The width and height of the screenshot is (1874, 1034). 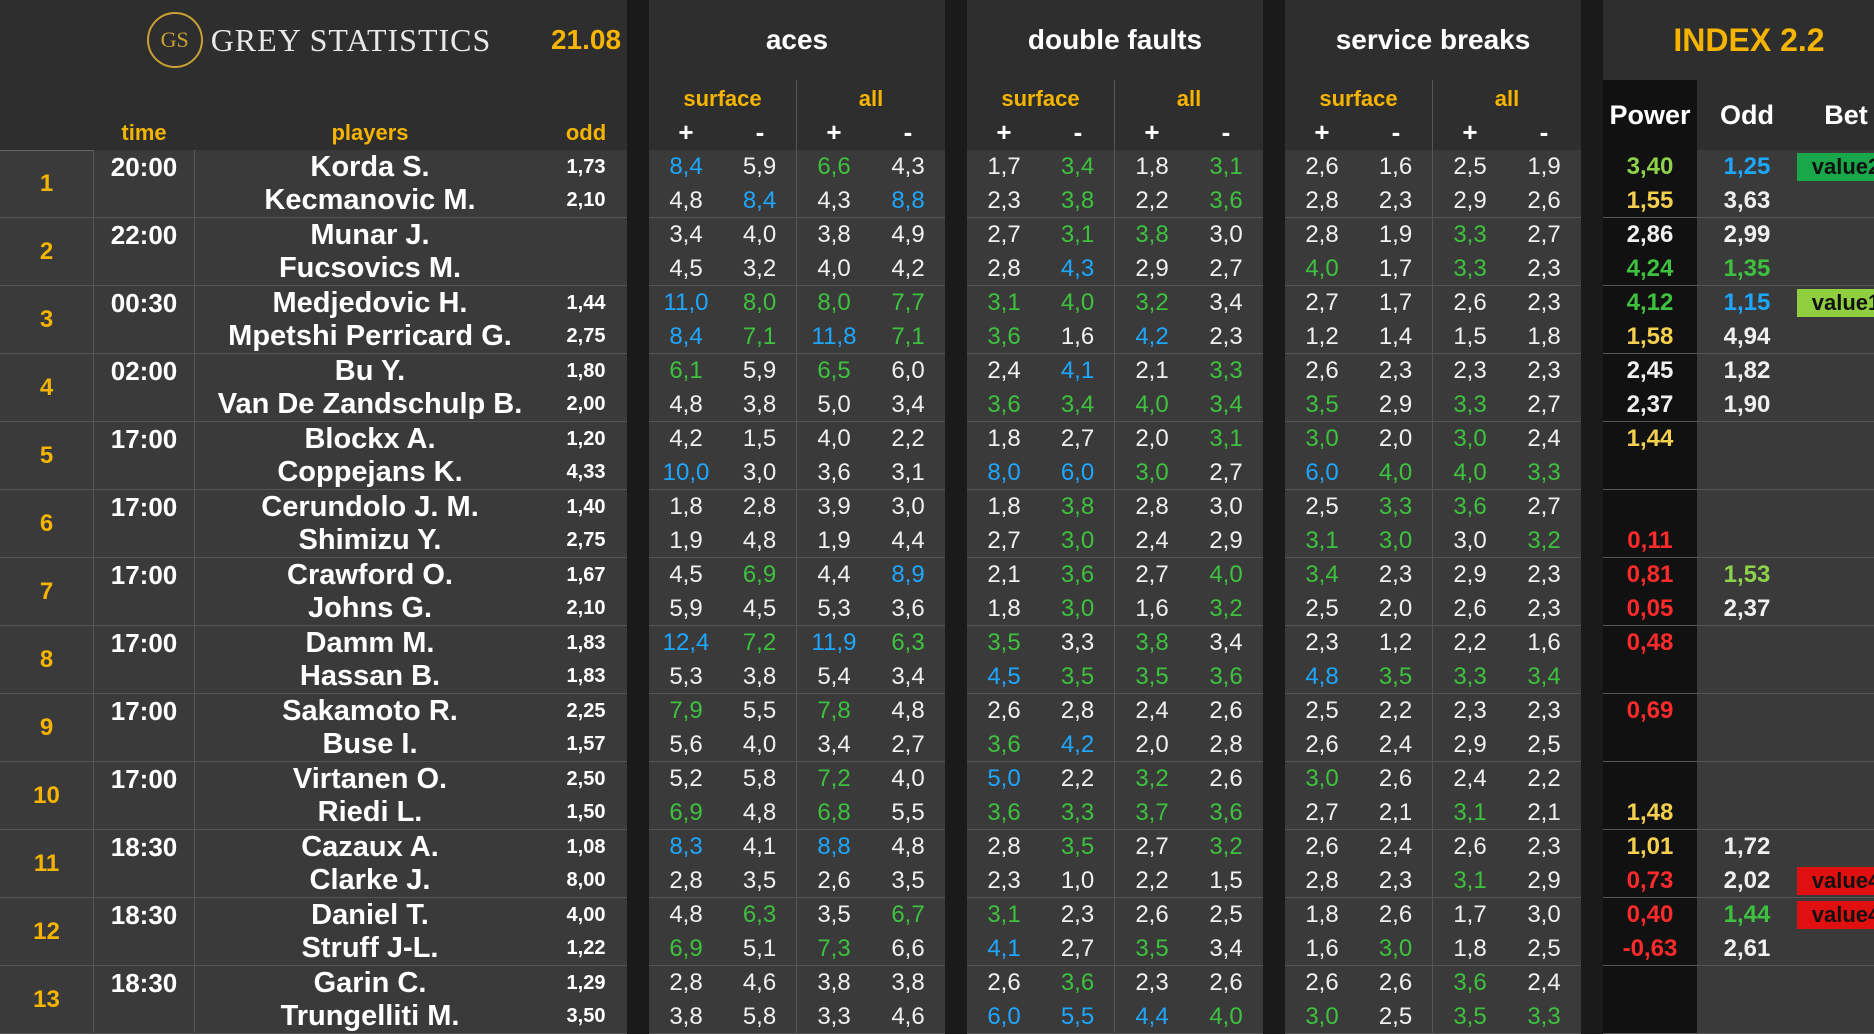 I want to click on stat-value: 7,1, so click(x=908, y=337).